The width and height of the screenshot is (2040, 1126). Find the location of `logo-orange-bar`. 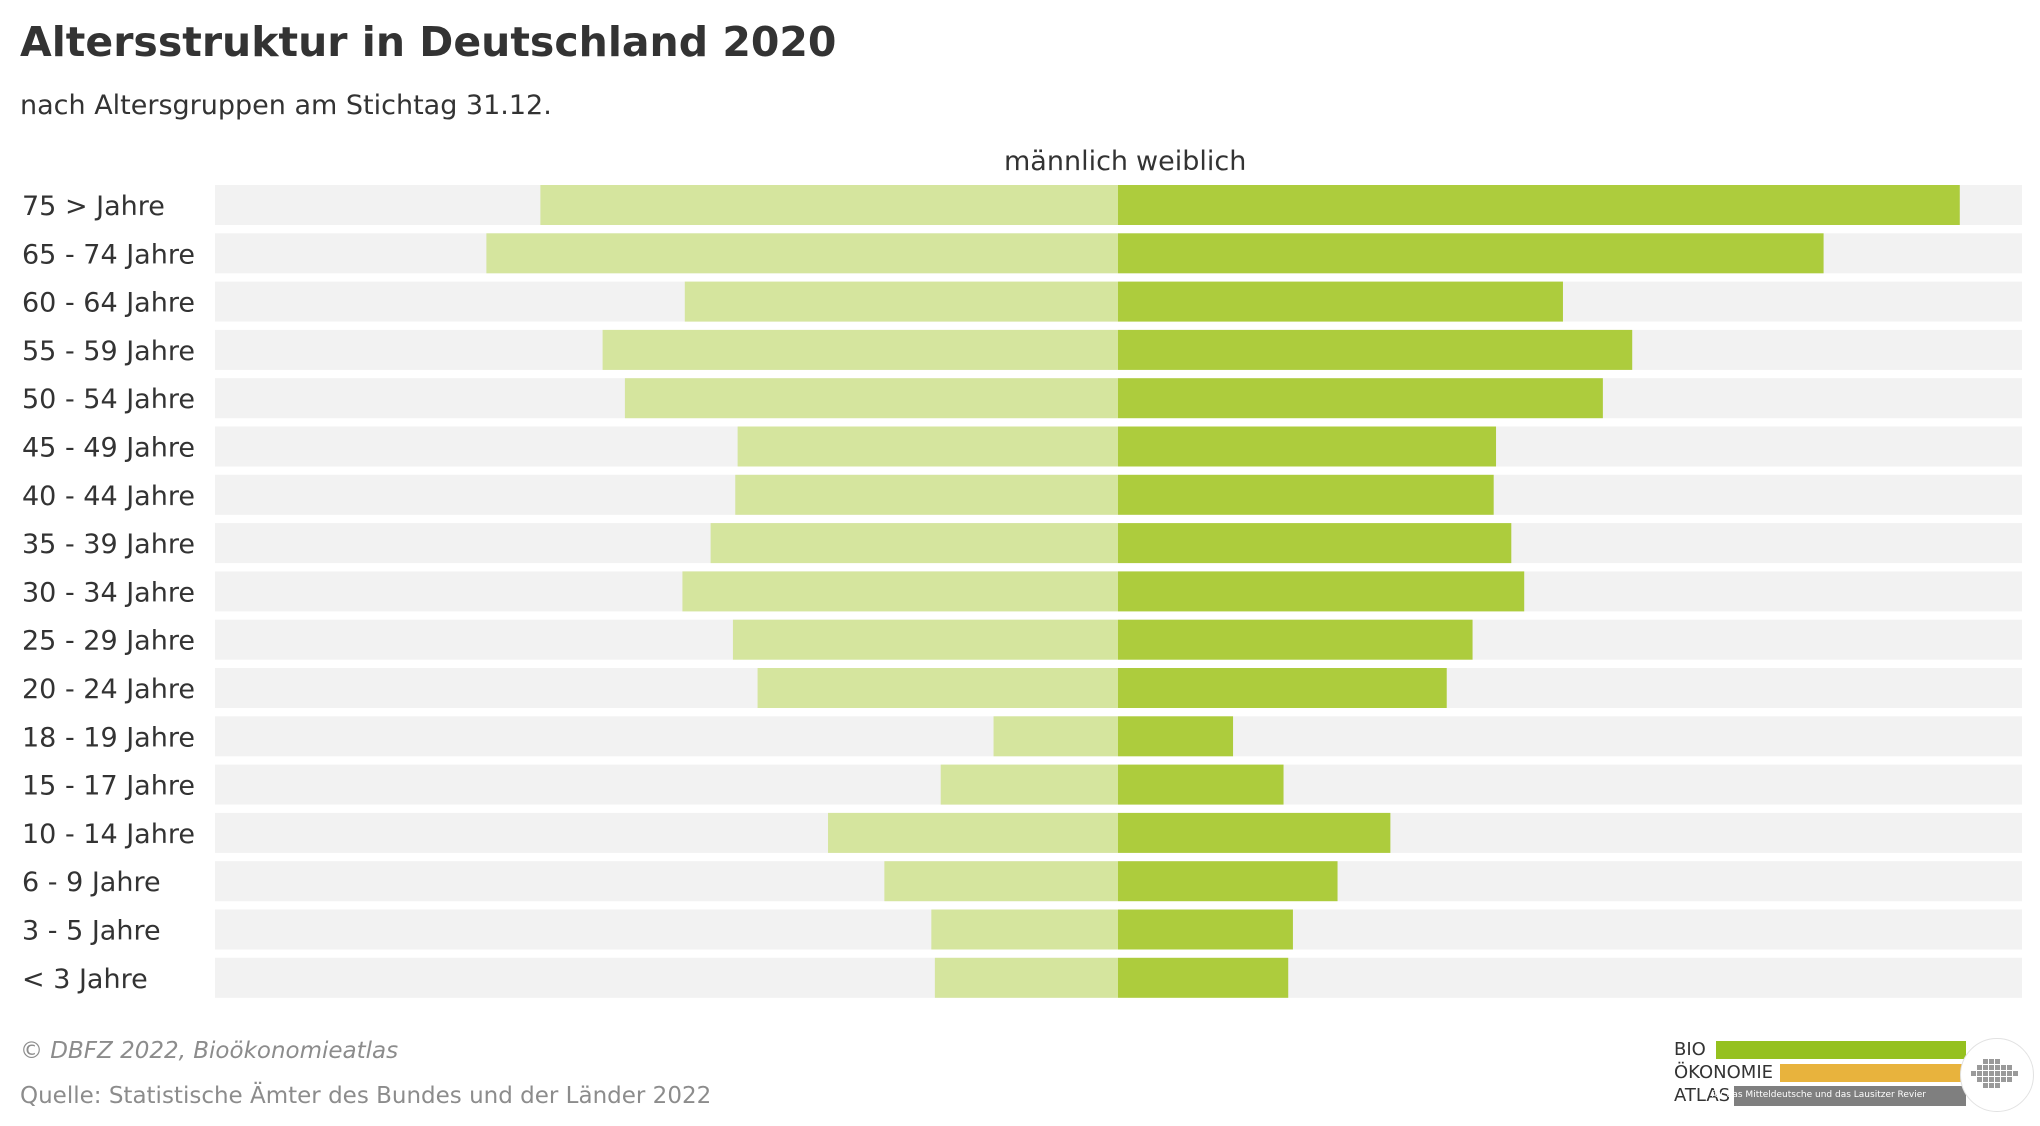

logo-orange-bar is located at coordinates (1877, 1073).